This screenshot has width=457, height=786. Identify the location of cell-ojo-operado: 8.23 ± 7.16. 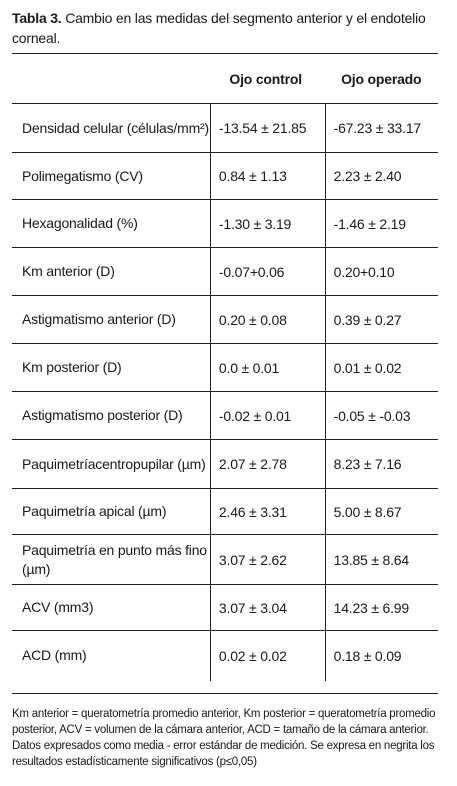
(381, 464).